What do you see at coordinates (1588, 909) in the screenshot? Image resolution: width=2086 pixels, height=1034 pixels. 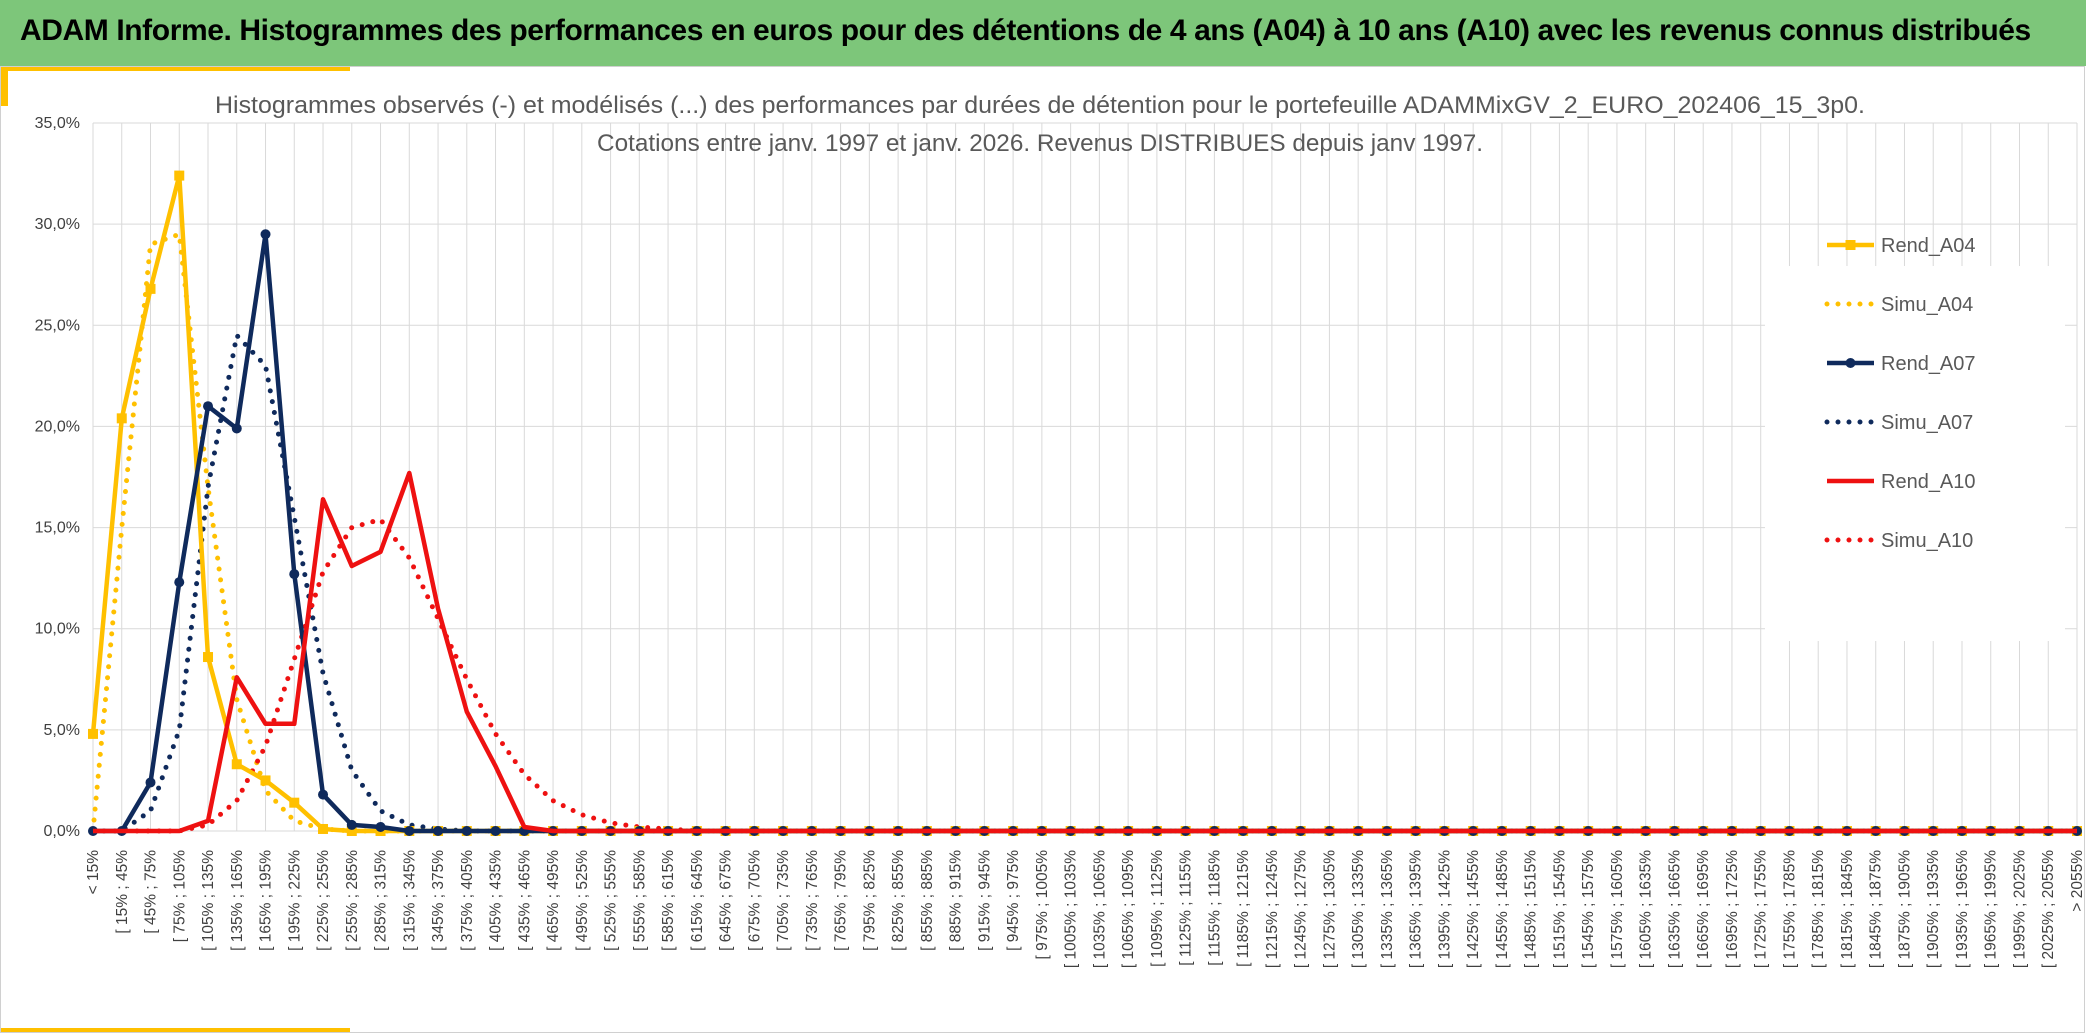 I see `x-tick-label: [ 1545% ; 1575%` at bounding box center [1588, 909].